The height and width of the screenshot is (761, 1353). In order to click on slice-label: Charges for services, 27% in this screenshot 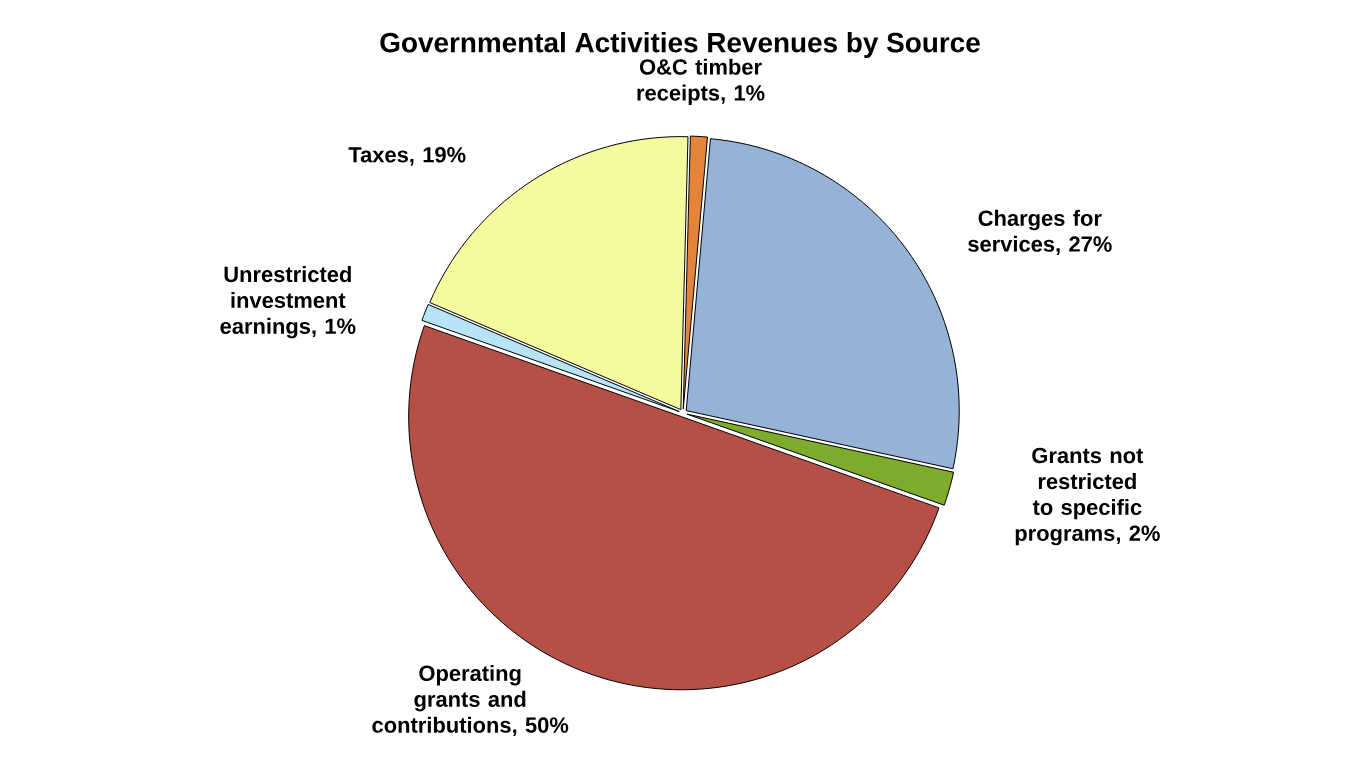, I will do `click(1040, 232)`.